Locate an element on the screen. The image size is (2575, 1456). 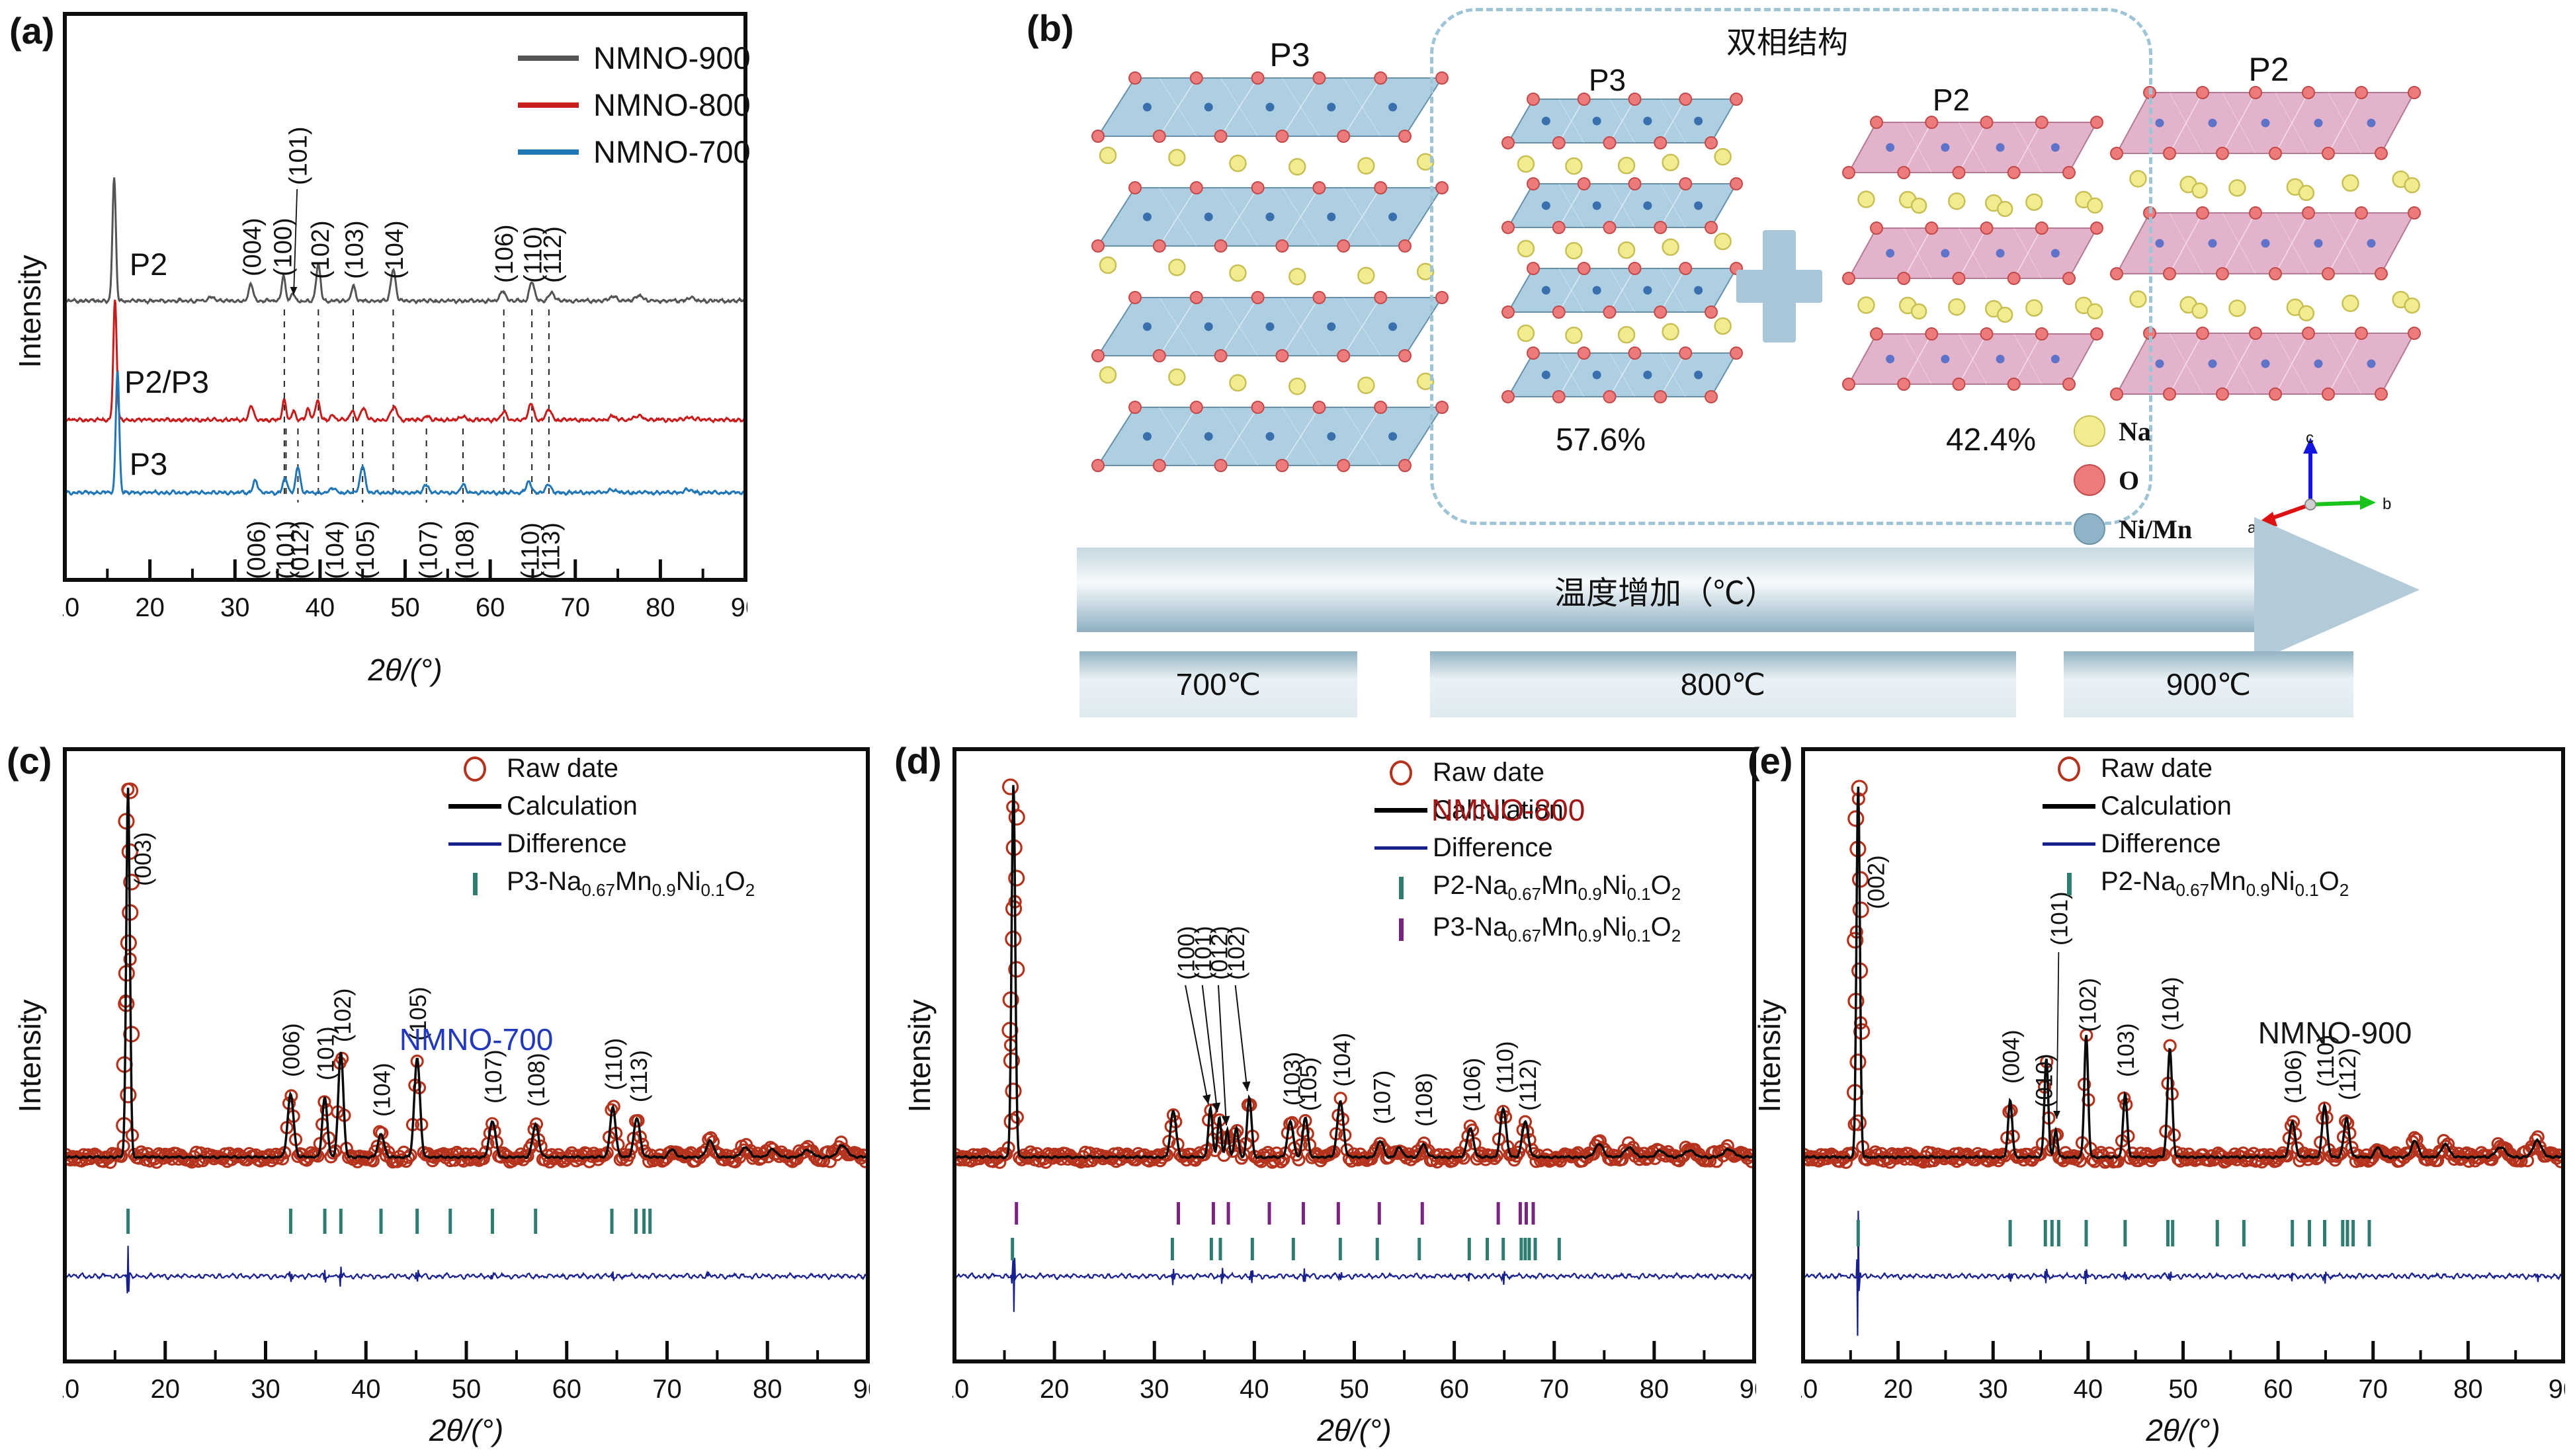
trace-tag: P2 is located at coordinates (149, 264).